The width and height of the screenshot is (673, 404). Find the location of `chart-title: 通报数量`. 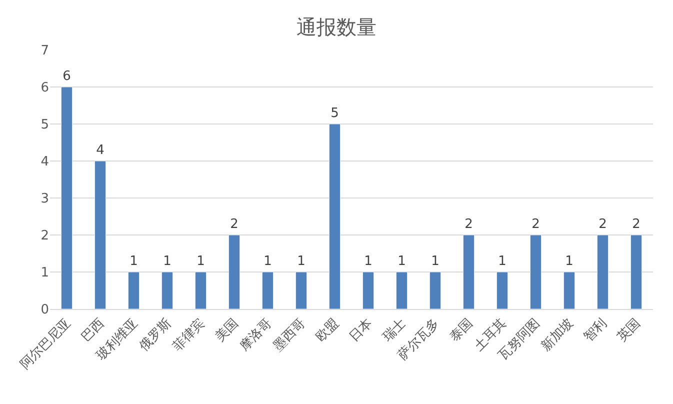

chart-title: 通报数量 is located at coordinates (336, 27).